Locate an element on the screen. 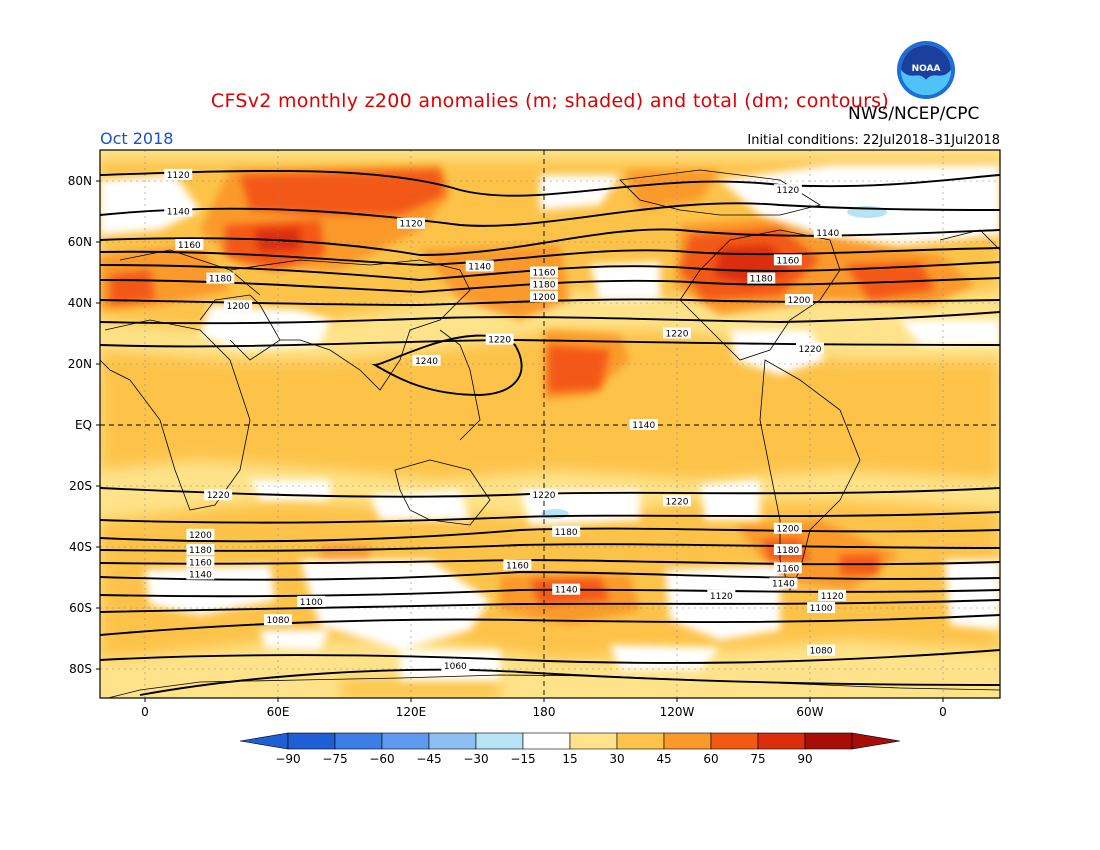 The height and width of the screenshot is (850, 1100). lon-label: 0 is located at coordinates (145, 712).